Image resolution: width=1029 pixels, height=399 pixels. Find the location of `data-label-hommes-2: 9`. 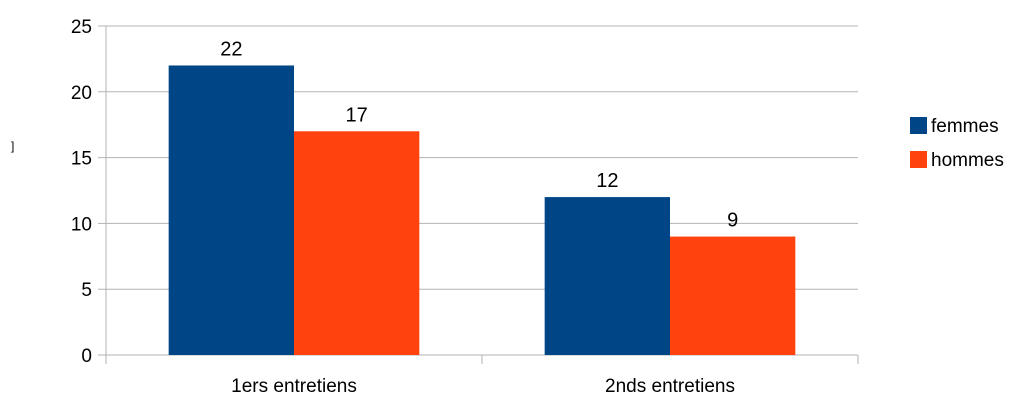

data-label-hommes-2: 9 is located at coordinates (732, 221).